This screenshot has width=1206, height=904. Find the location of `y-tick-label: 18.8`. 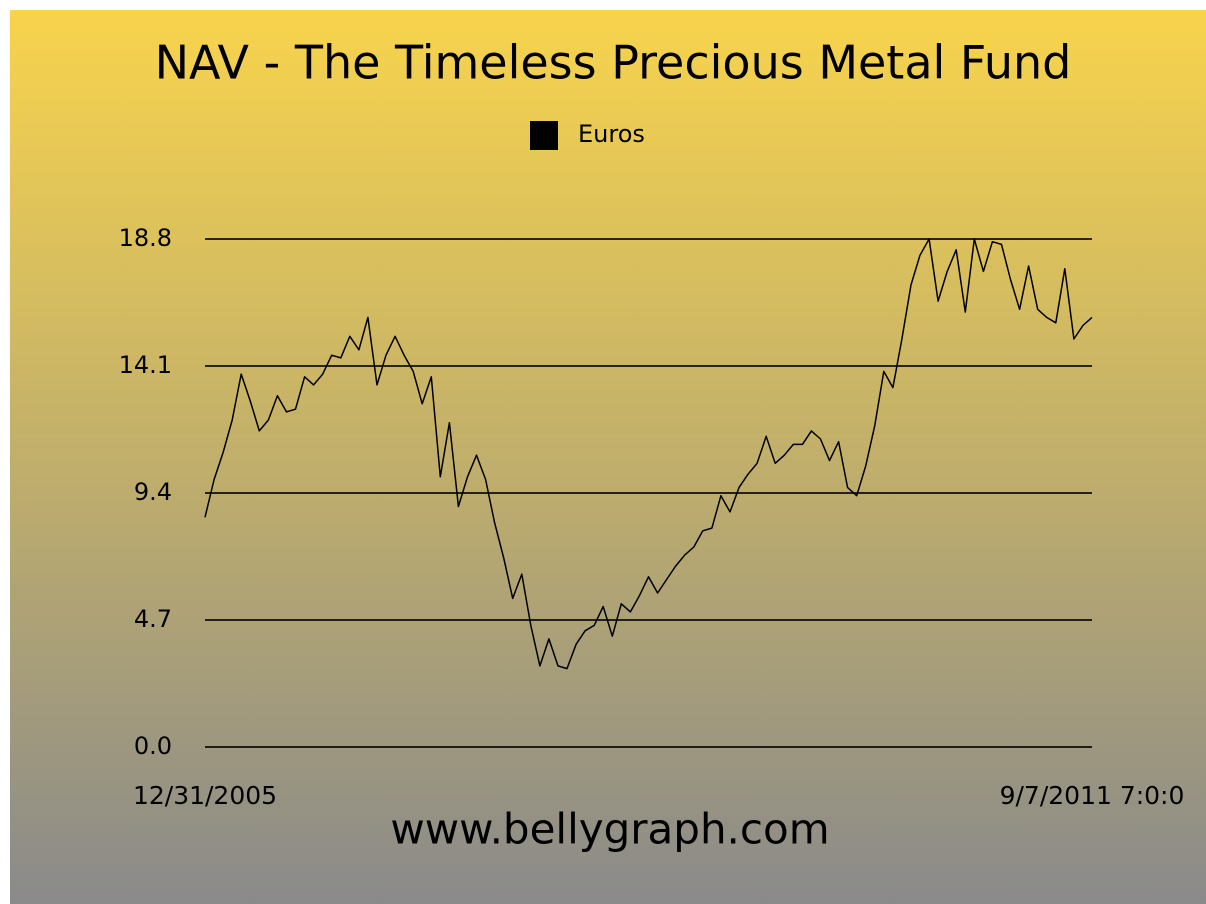

y-tick-label: 18.8 is located at coordinates (145, 238).